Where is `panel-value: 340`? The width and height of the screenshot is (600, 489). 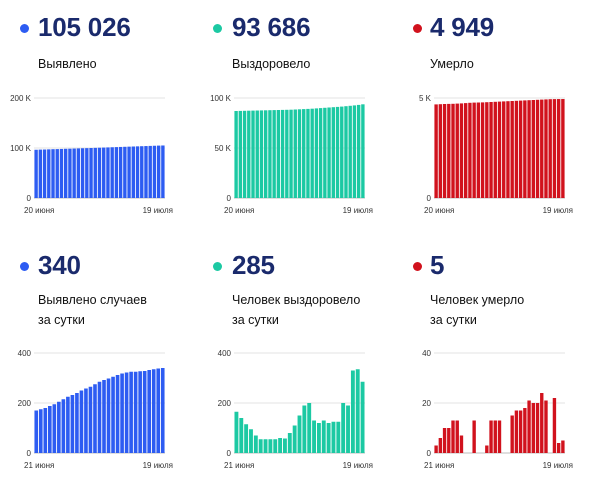
panel-value: 340 is located at coordinates (59, 265).